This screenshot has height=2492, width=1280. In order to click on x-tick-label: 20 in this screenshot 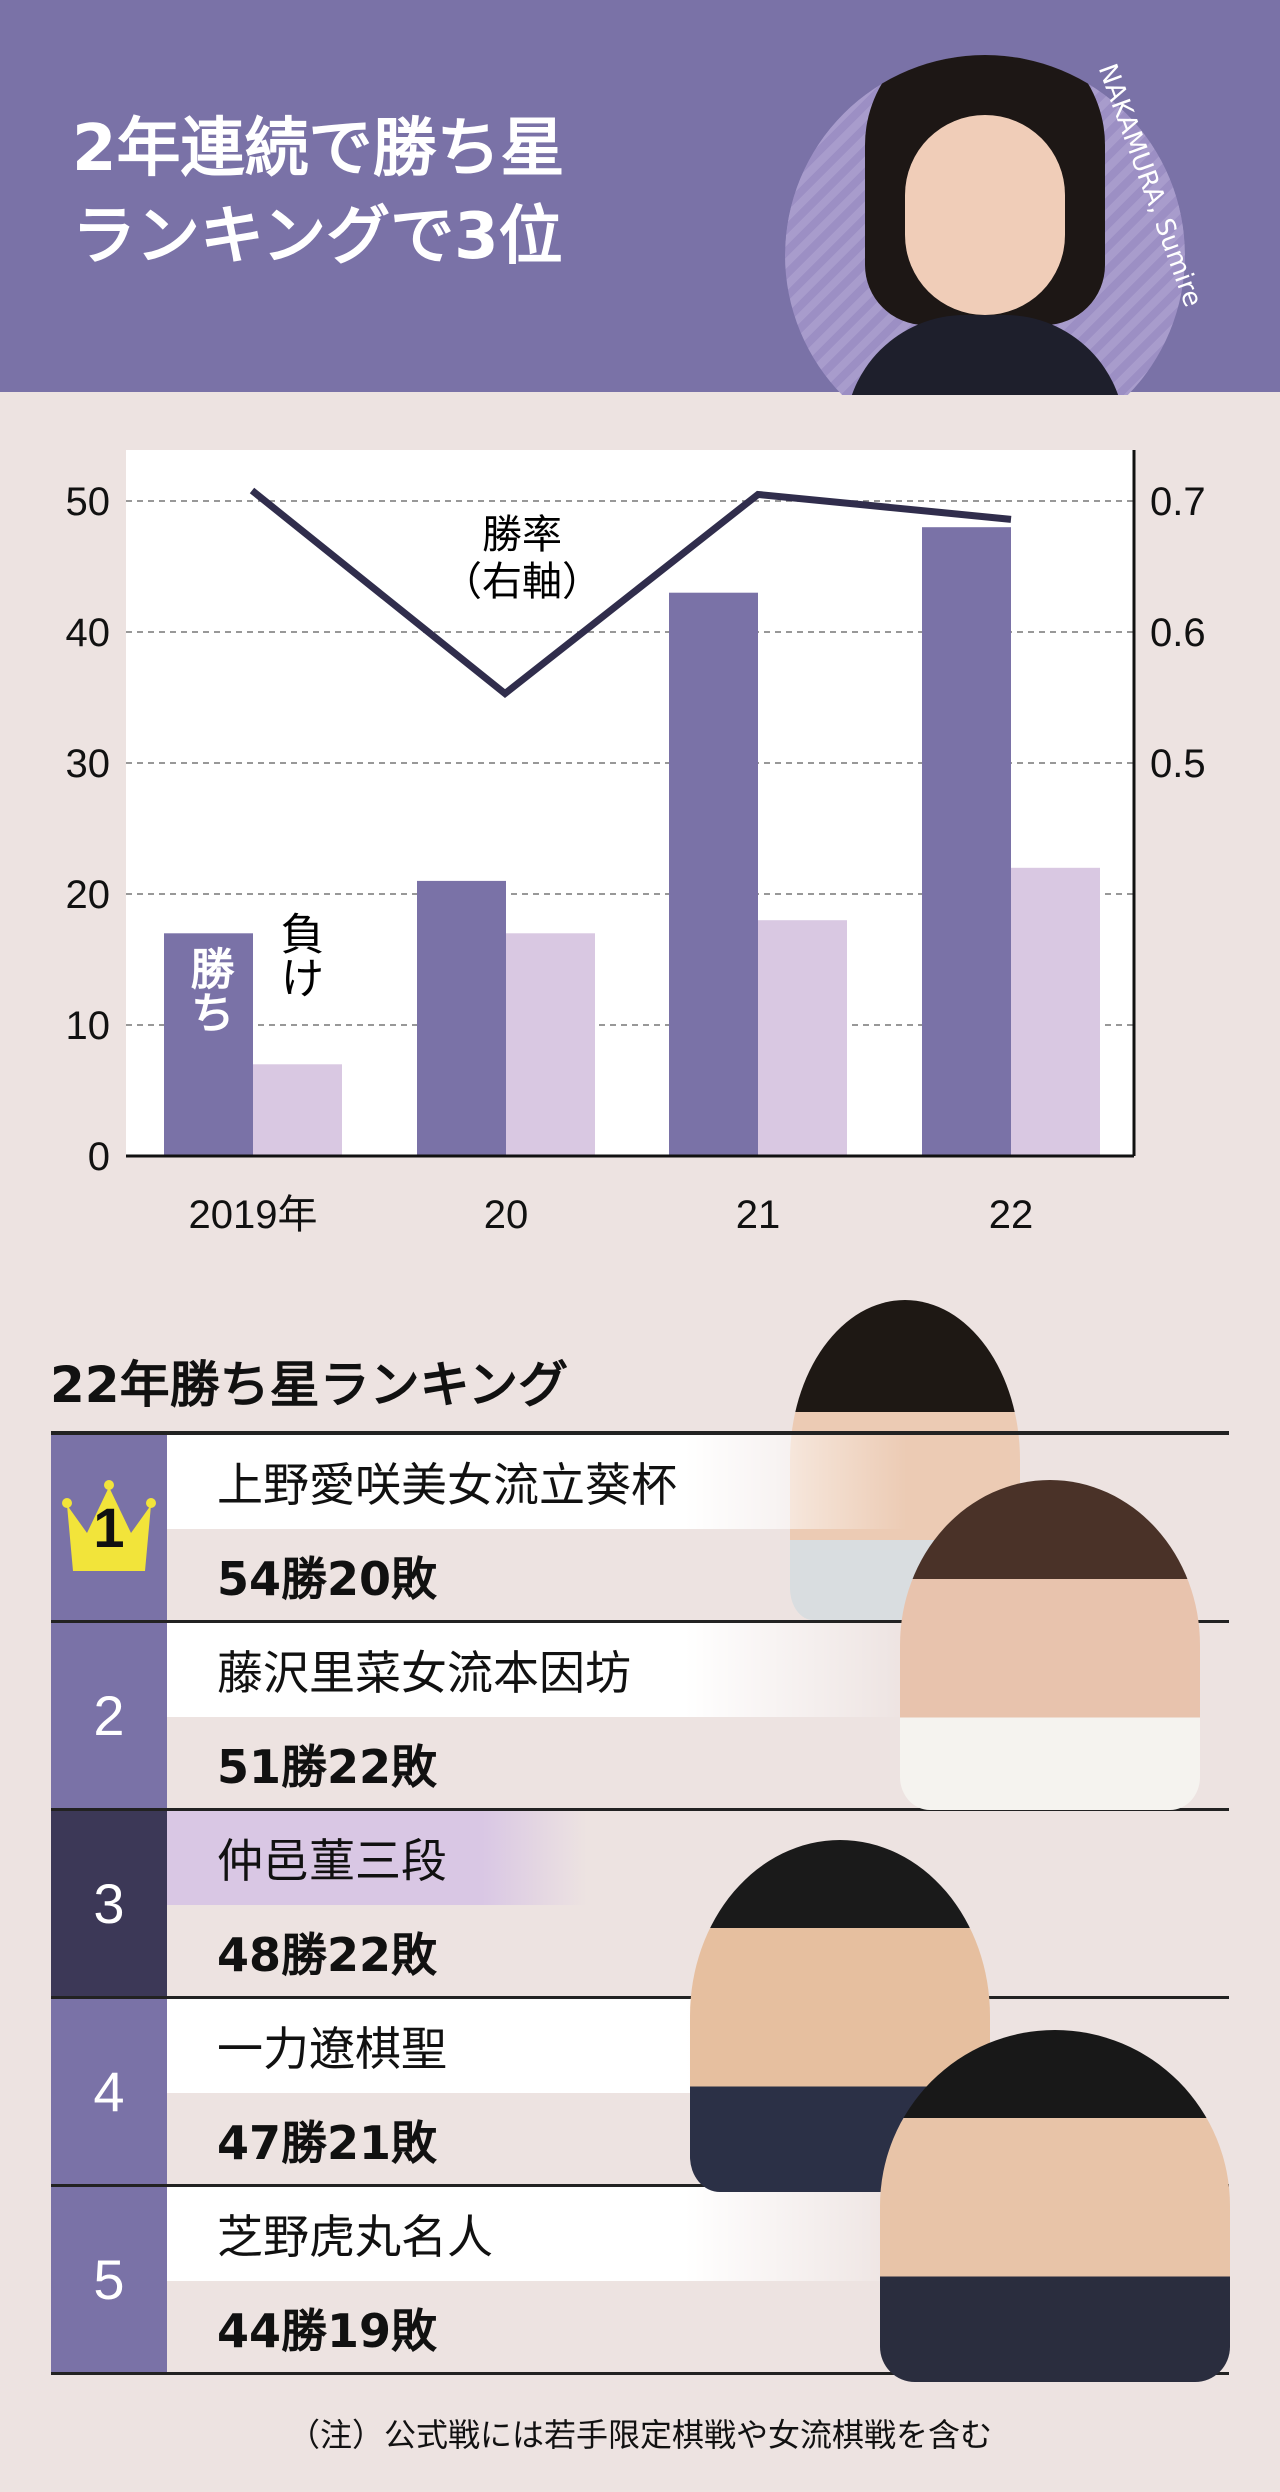, I will do `click(506, 1215)`.